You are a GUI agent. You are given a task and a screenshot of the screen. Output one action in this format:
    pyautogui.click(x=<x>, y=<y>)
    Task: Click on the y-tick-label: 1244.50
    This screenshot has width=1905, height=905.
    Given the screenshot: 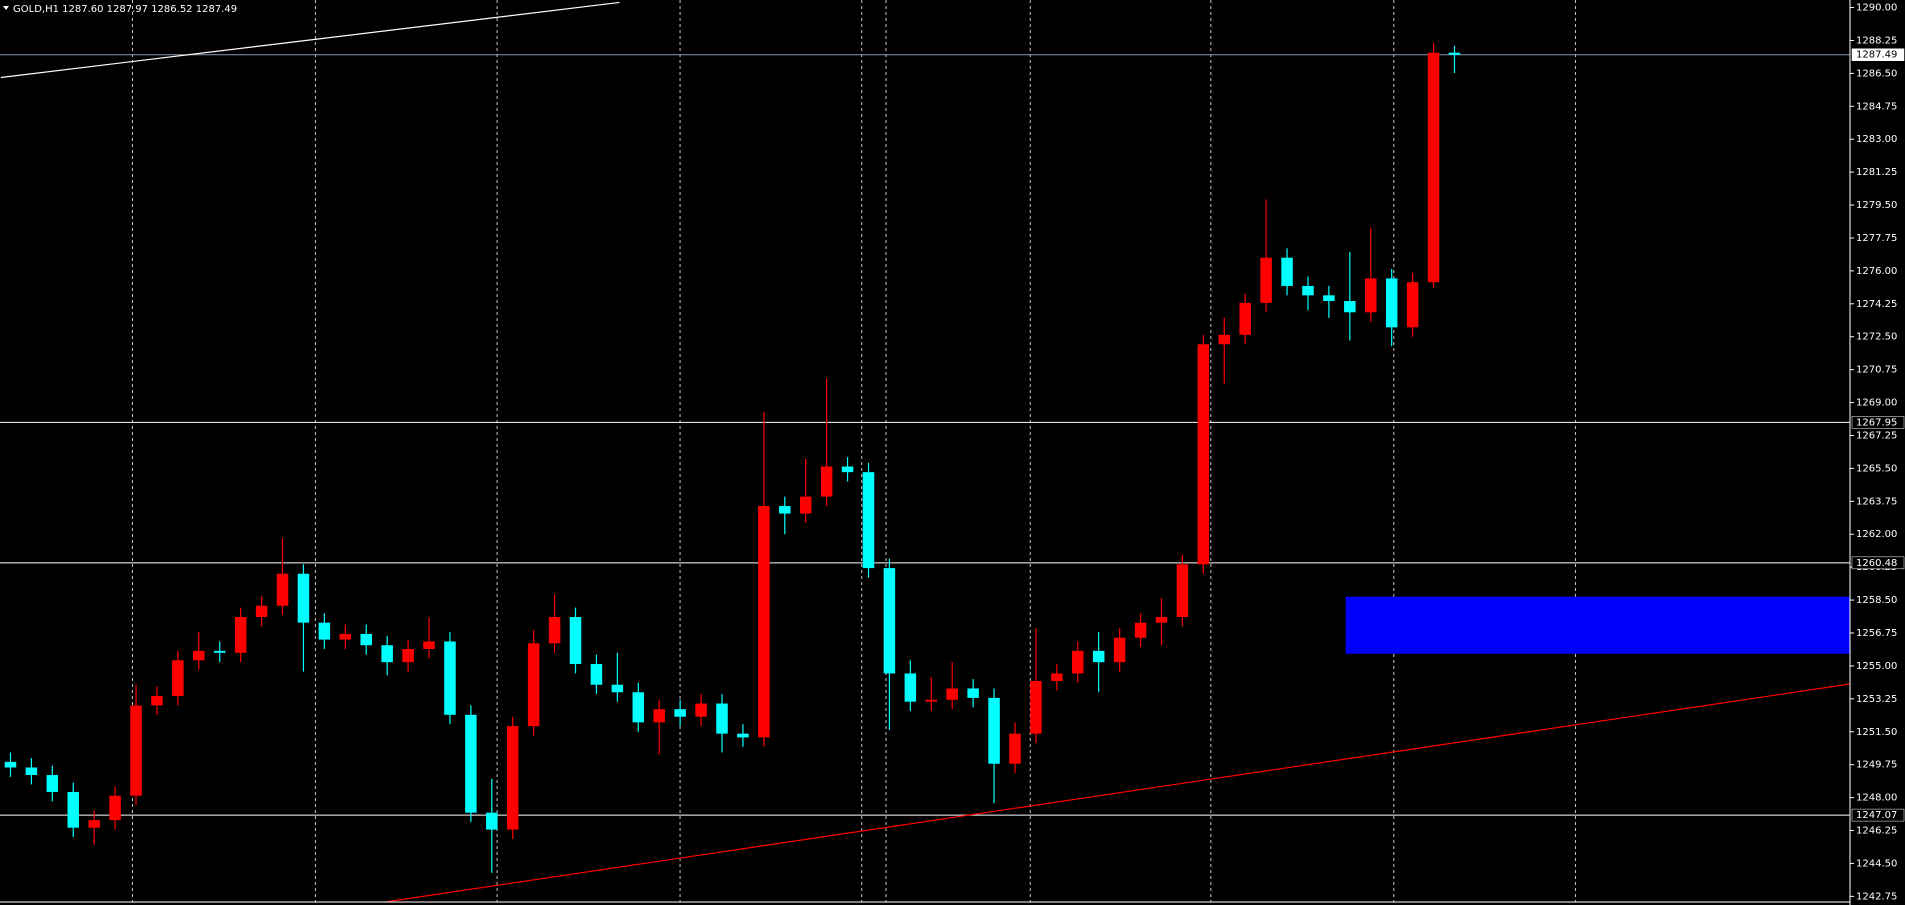 What is the action you would take?
    pyautogui.click(x=1876, y=863)
    